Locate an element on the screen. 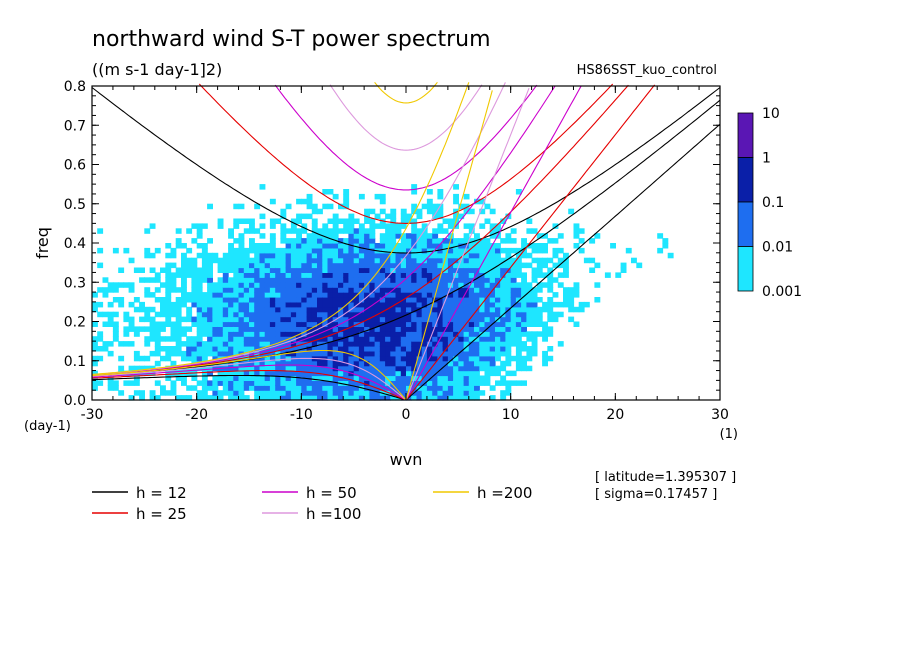 The image size is (904, 654). colorbar-label: 10 is located at coordinates (771, 114).